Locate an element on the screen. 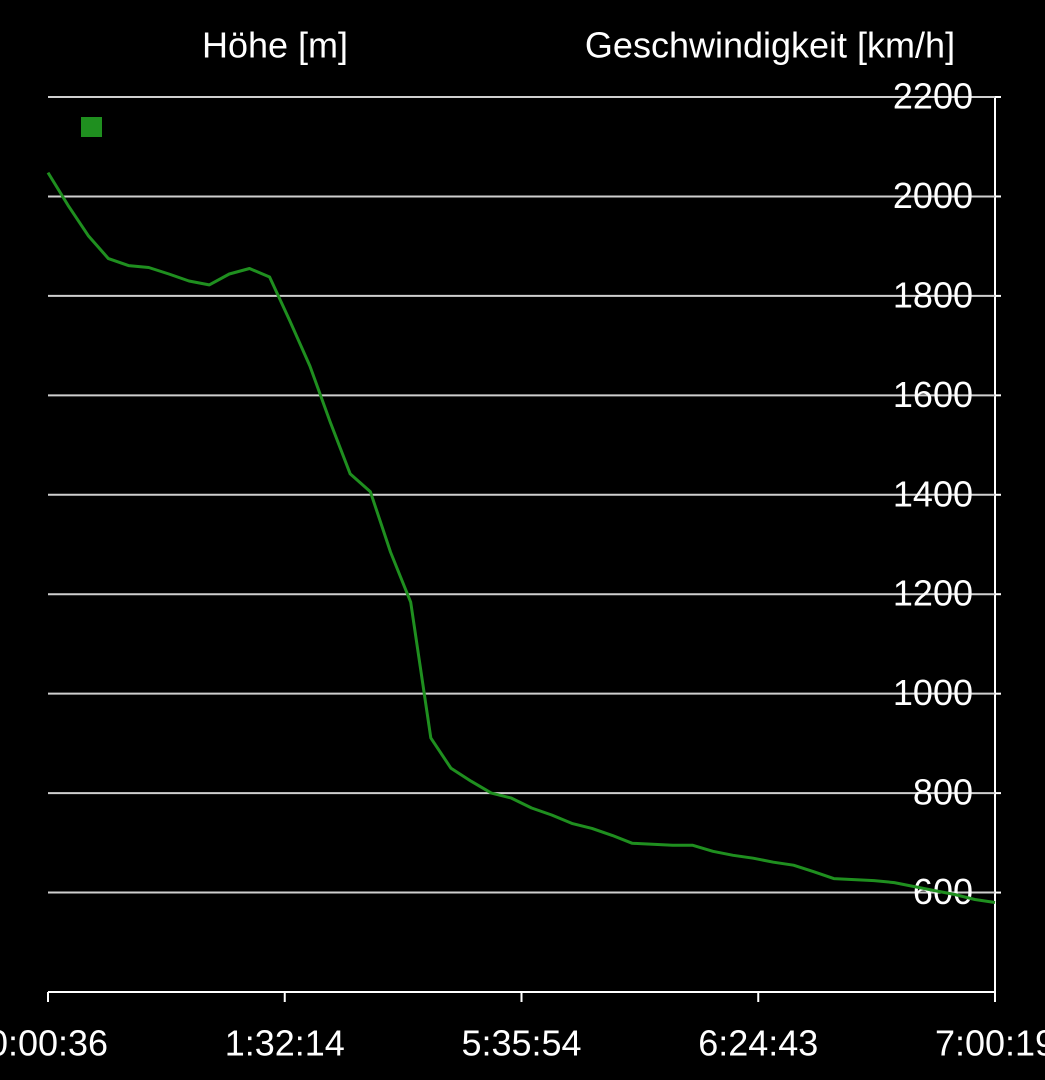  x-tick-label: 1:32:14 is located at coordinates (285, 1043).